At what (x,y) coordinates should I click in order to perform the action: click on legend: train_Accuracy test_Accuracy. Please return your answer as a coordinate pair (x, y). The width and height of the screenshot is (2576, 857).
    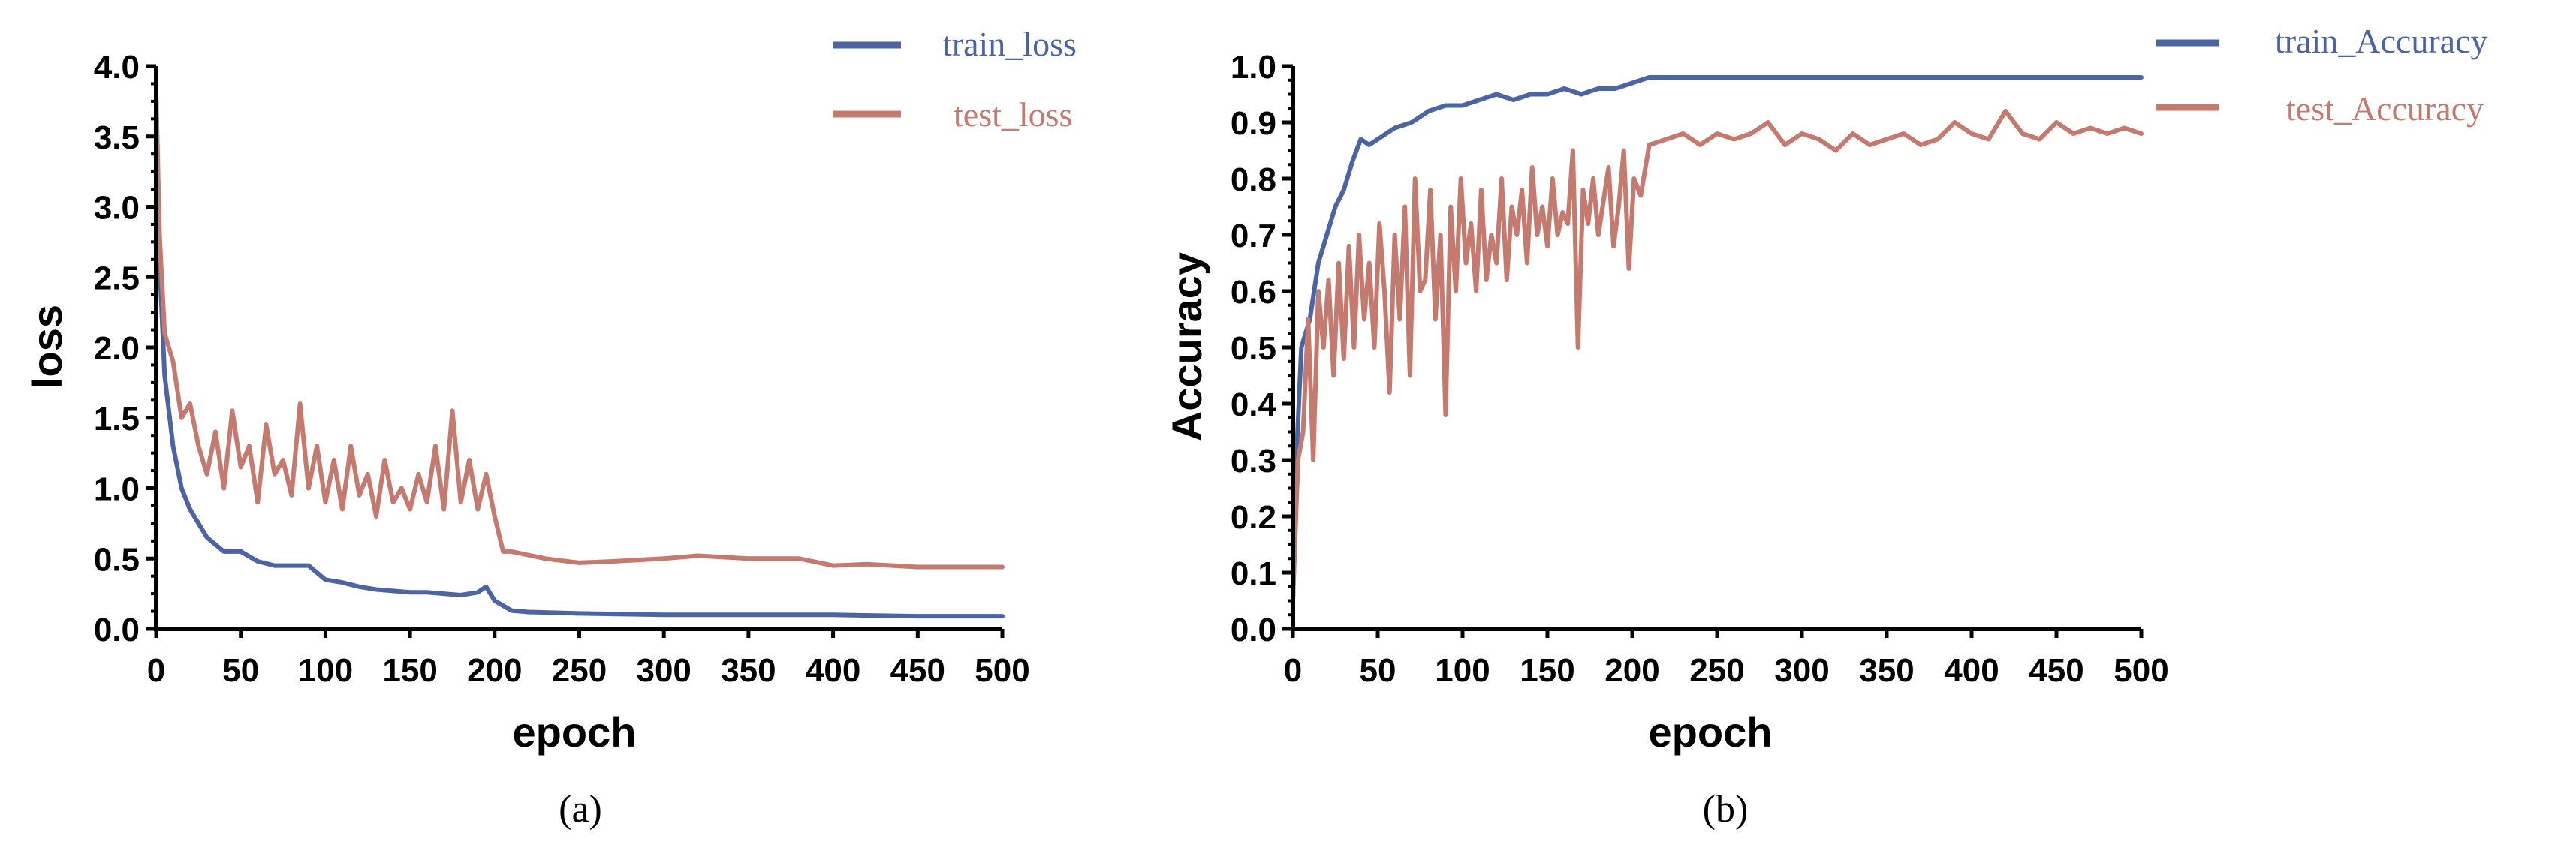
    Looking at the image, I should click on (2322, 75).